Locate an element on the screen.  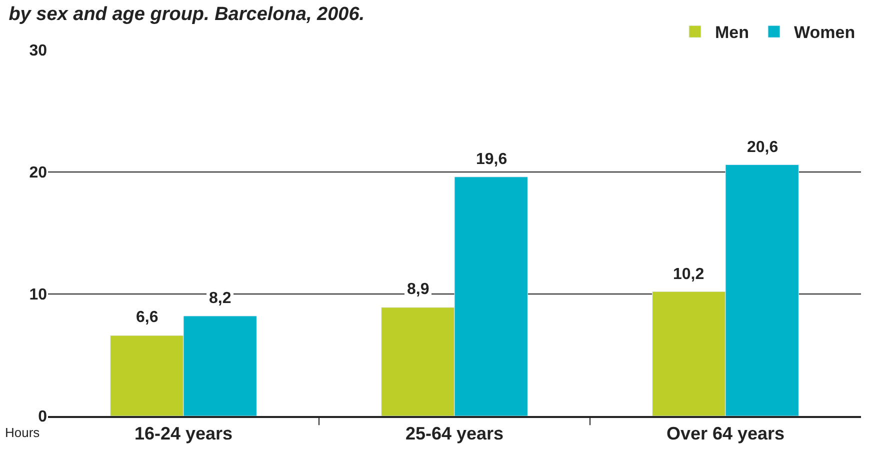
y-axis-title: Hours is located at coordinates (22, 432).